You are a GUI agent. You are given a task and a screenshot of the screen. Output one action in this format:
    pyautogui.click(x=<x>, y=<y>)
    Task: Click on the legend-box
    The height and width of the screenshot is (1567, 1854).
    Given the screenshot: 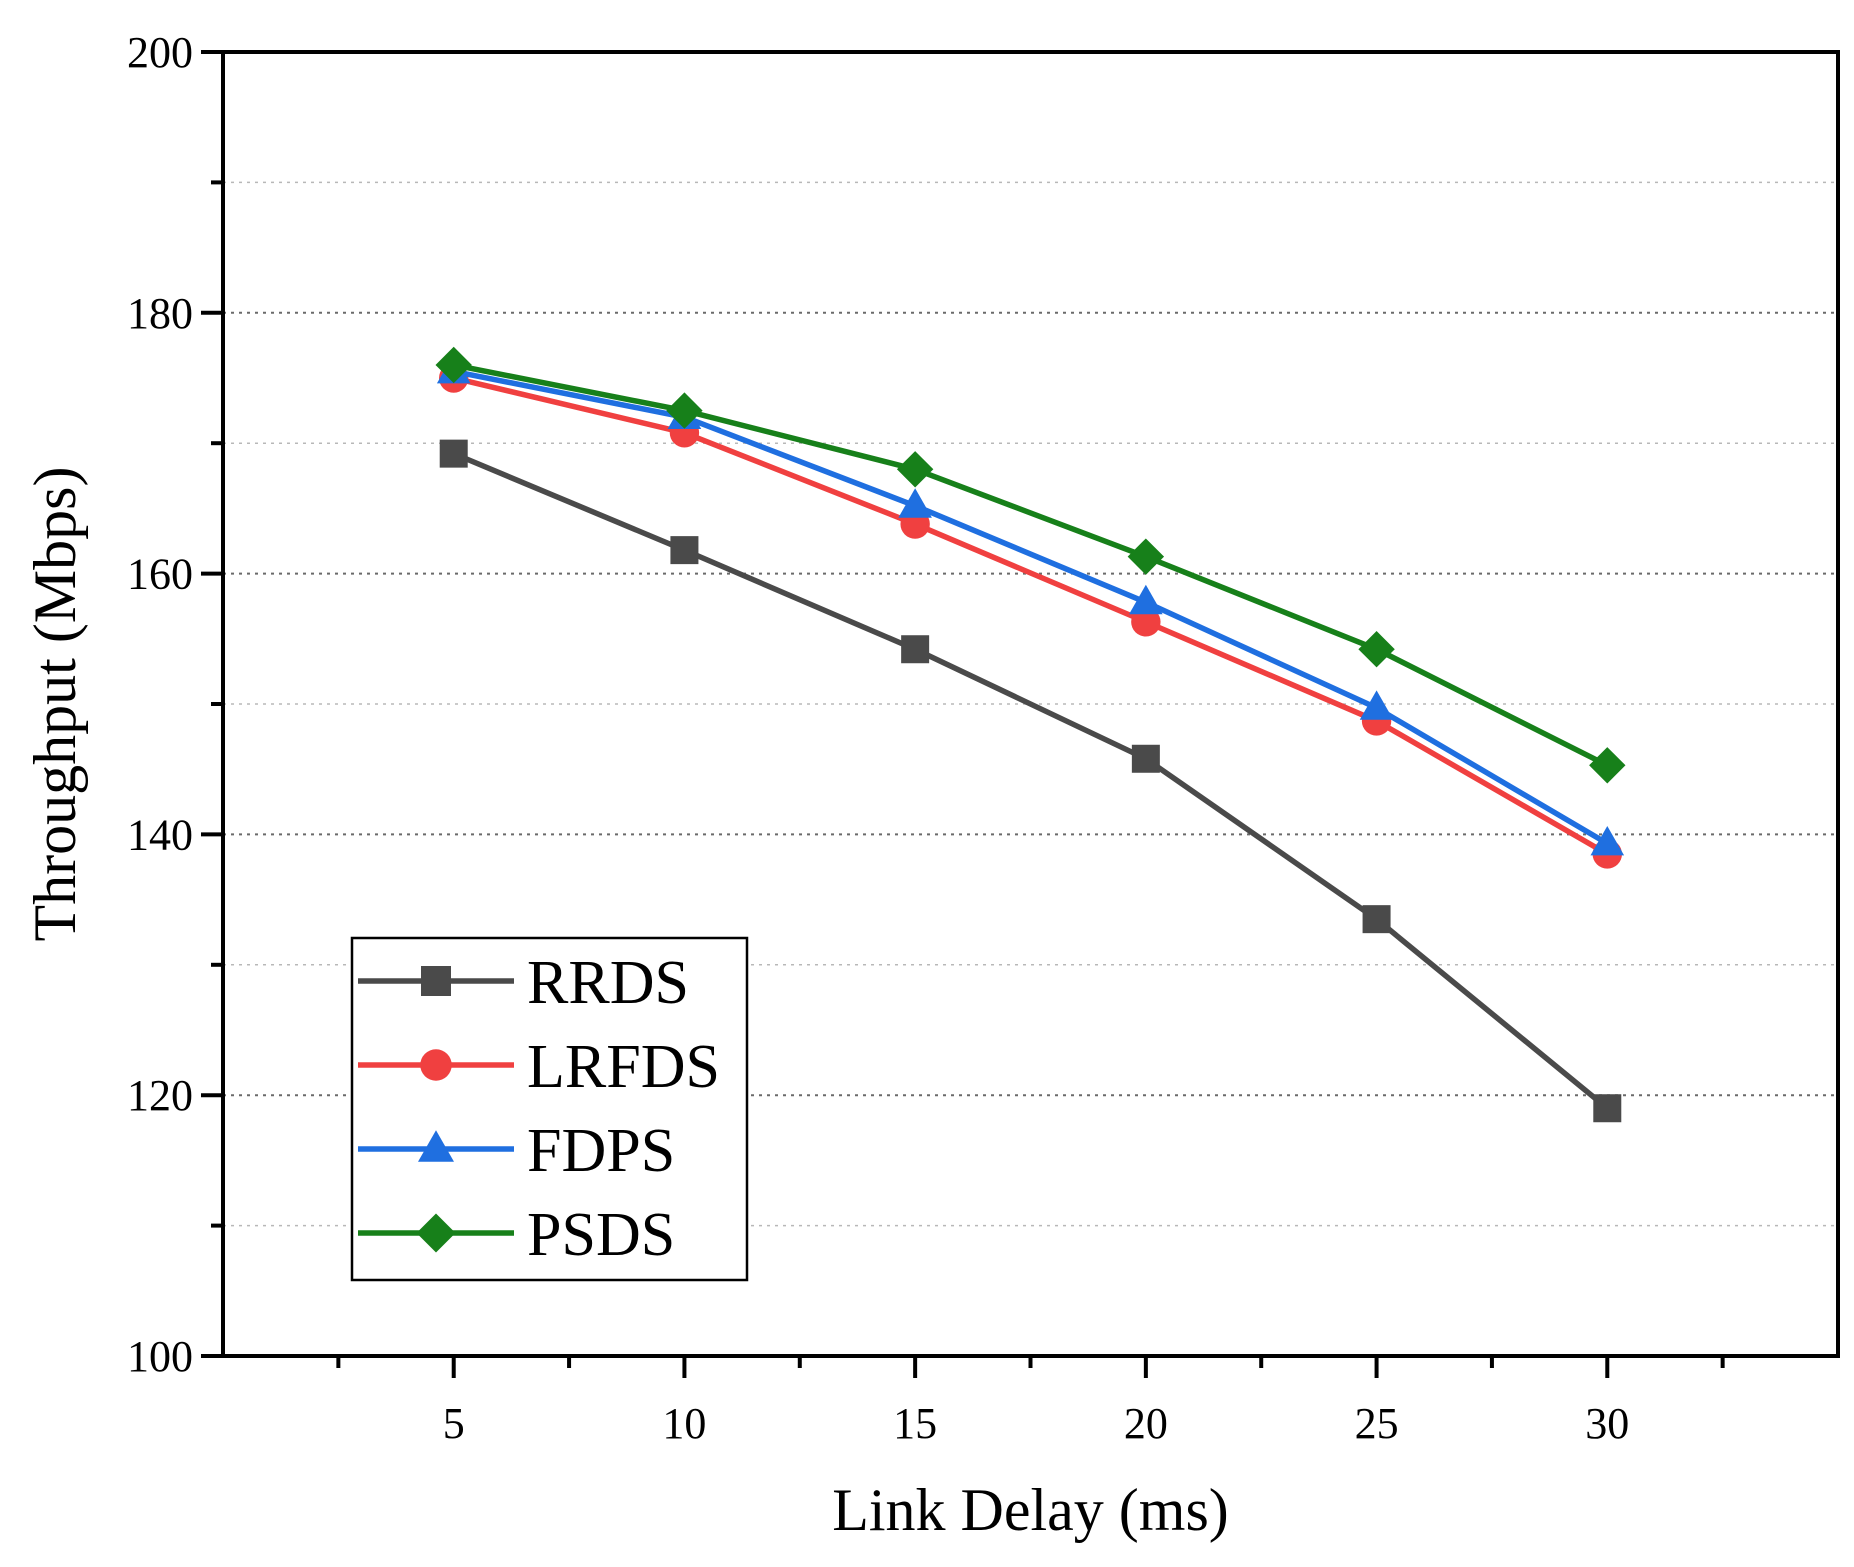 What is the action you would take?
    pyautogui.click(x=549, y=1109)
    